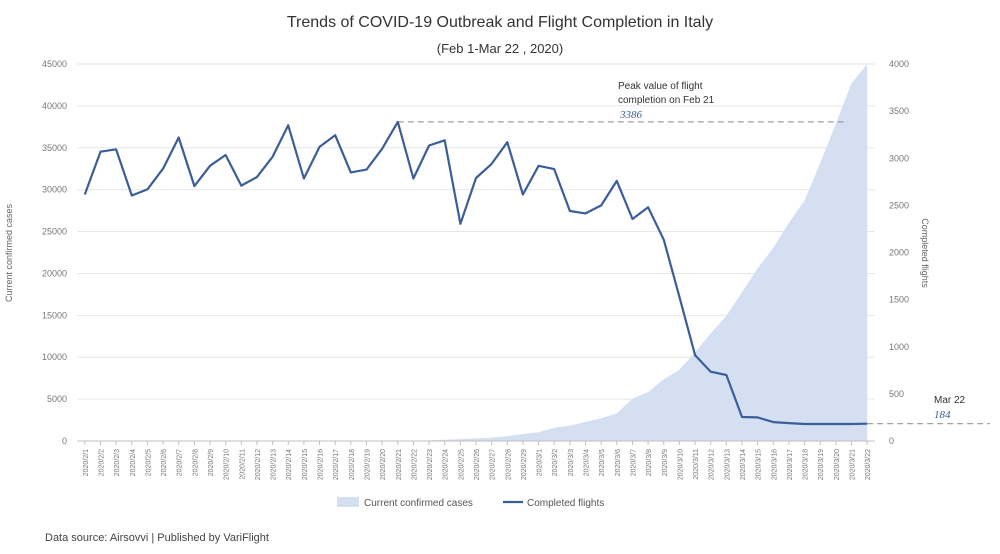  Describe the element at coordinates (54, 273) in the screenshot. I see `y-tick-left-label: 20000` at that location.